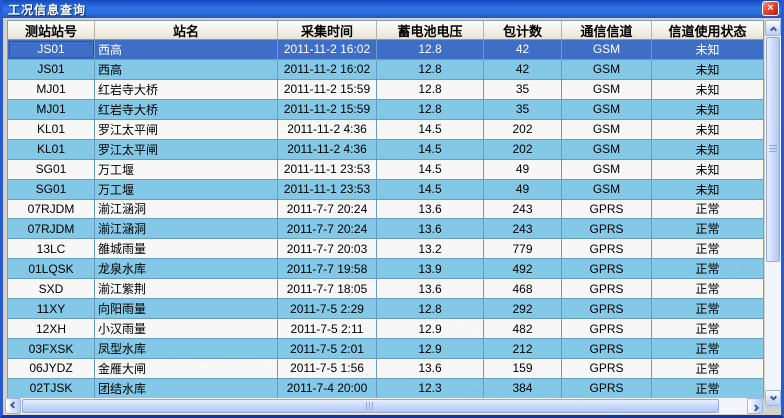 This screenshot has height=418, width=784. Describe the element at coordinates (186, 269) in the screenshot. I see `cell-name: 龙泉水库` at that location.